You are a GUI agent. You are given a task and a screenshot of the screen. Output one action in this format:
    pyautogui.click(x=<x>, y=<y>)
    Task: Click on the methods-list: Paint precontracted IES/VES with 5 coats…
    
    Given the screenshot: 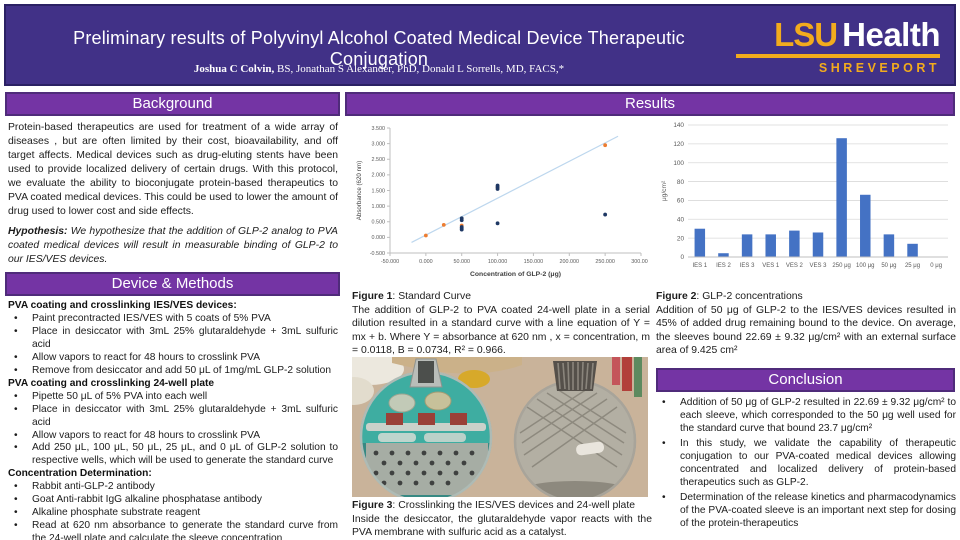 What is the action you would take?
    pyautogui.click(x=173, y=345)
    